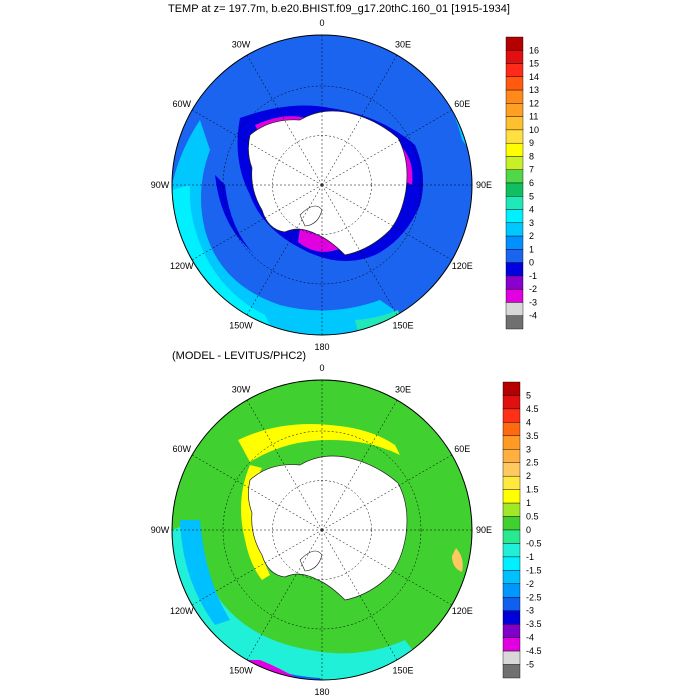 The image size is (700, 700). What do you see at coordinates (533, 316) in the screenshot?
I see `colorbar-tick-label: -4` at bounding box center [533, 316].